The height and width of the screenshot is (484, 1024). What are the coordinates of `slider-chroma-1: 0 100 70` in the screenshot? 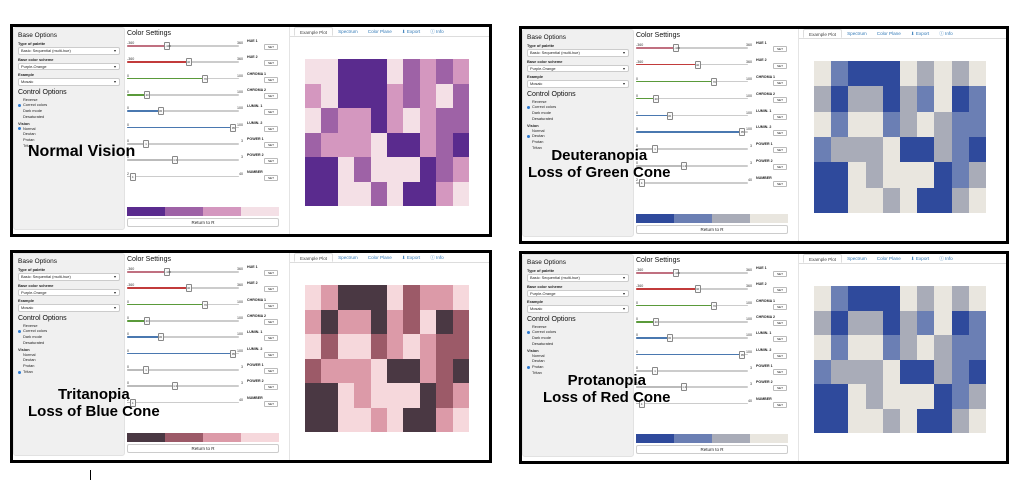 It's located at (185, 77).